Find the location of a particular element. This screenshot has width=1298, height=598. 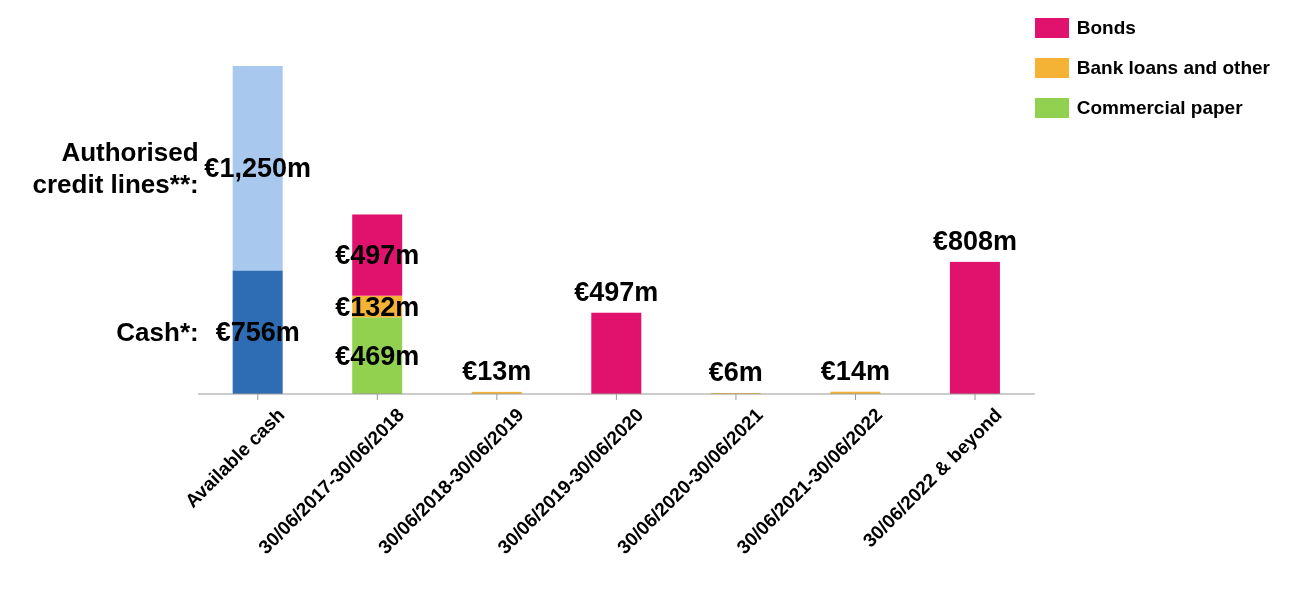

data-label: €14m is located at coordinates (855, 370).